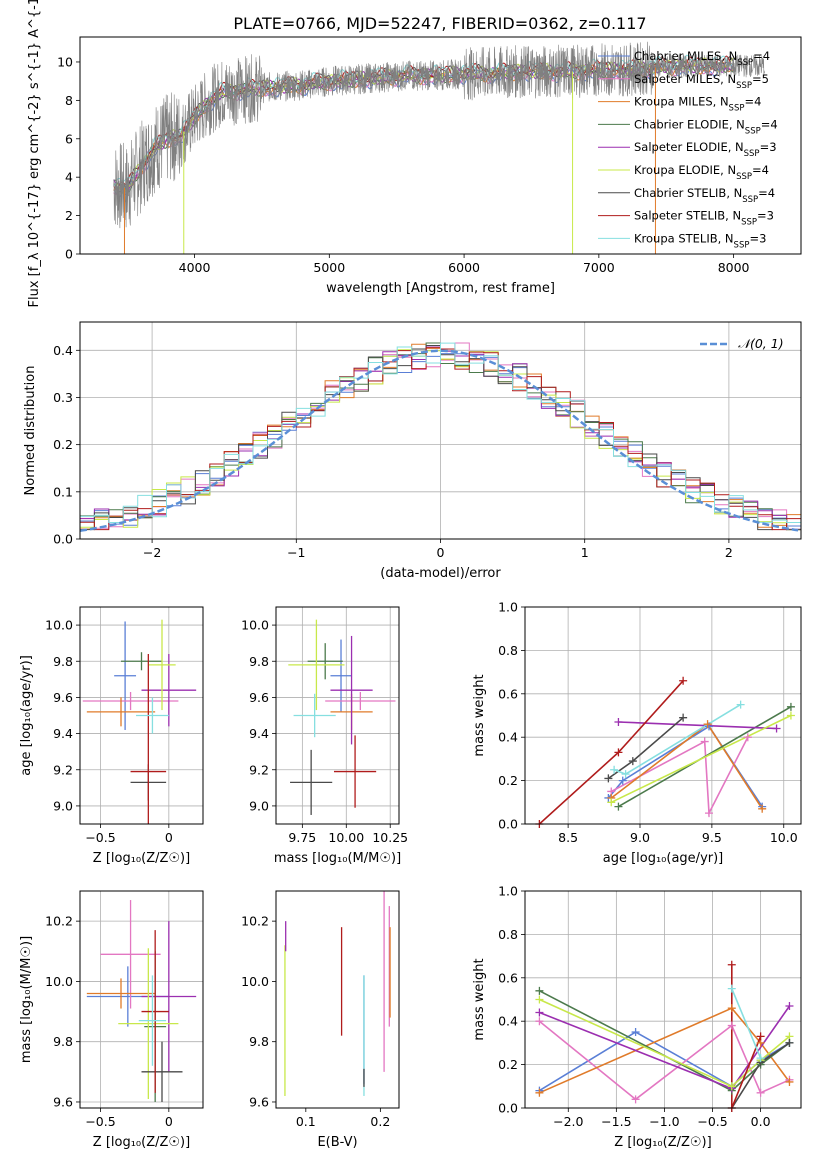 The width and height of the screenshot is (819, 1170). I want to click on plot-area-weight-vs-age, so click(665, 752).